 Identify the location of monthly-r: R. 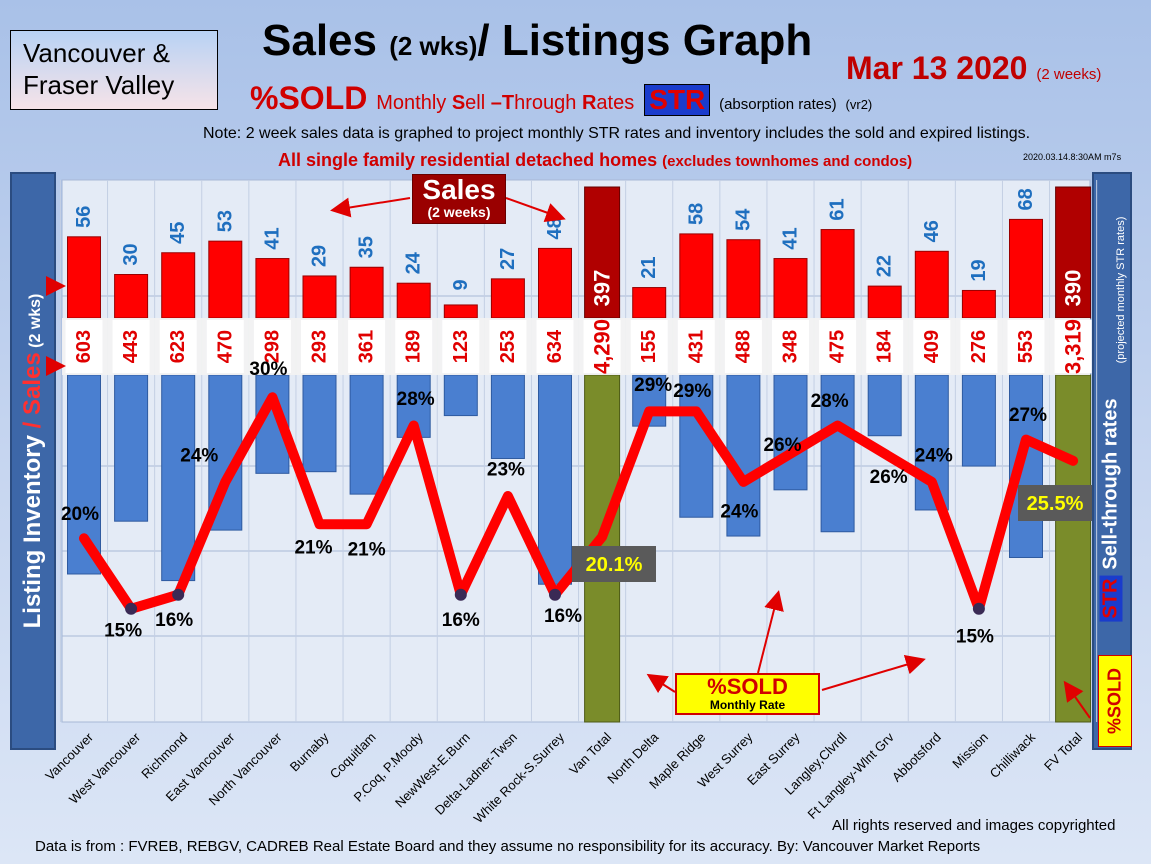
(589, 103).